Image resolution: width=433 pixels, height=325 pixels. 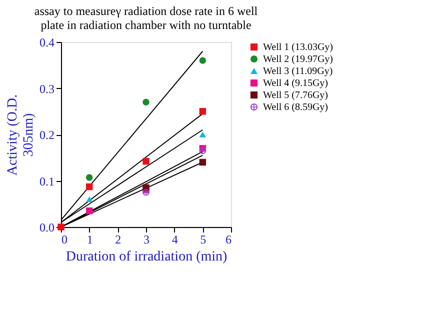 I want to click on x-axis-title: Duration of irradiation (min), so click(x=147, y=257).